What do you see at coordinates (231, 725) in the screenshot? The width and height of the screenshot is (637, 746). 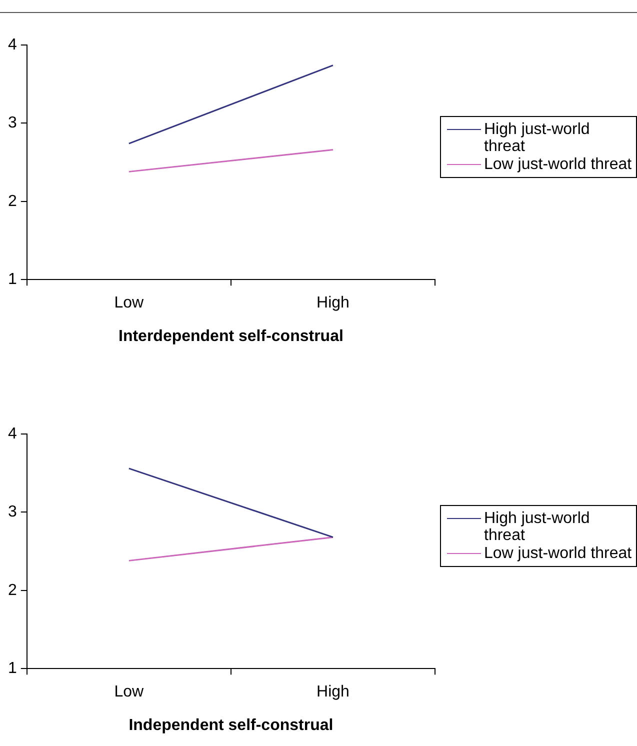 I see `x-axis-title: Independent self-construal` at bounding box center [231, 725].